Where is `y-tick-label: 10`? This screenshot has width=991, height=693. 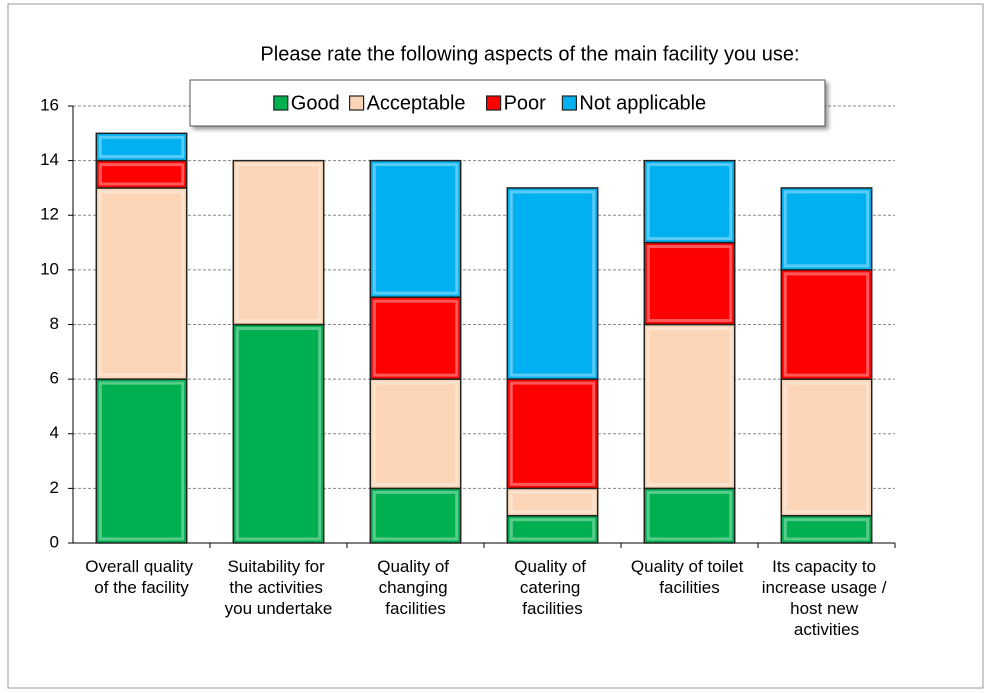
y-tick-label: 10 is located at coordinates (49, 268).